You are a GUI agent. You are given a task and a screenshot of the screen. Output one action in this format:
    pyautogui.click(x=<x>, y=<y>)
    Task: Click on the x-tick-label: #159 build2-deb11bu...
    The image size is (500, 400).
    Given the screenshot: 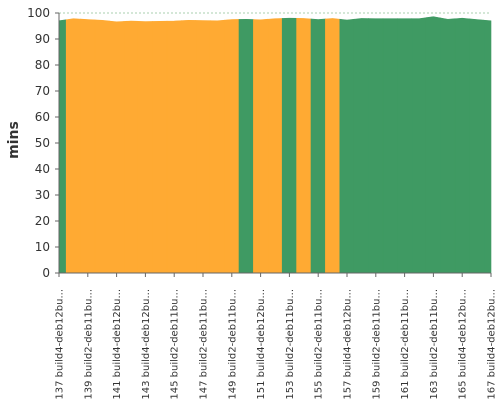 What is the action you would take?
    pyautogui.click(x=376, y=344)
    